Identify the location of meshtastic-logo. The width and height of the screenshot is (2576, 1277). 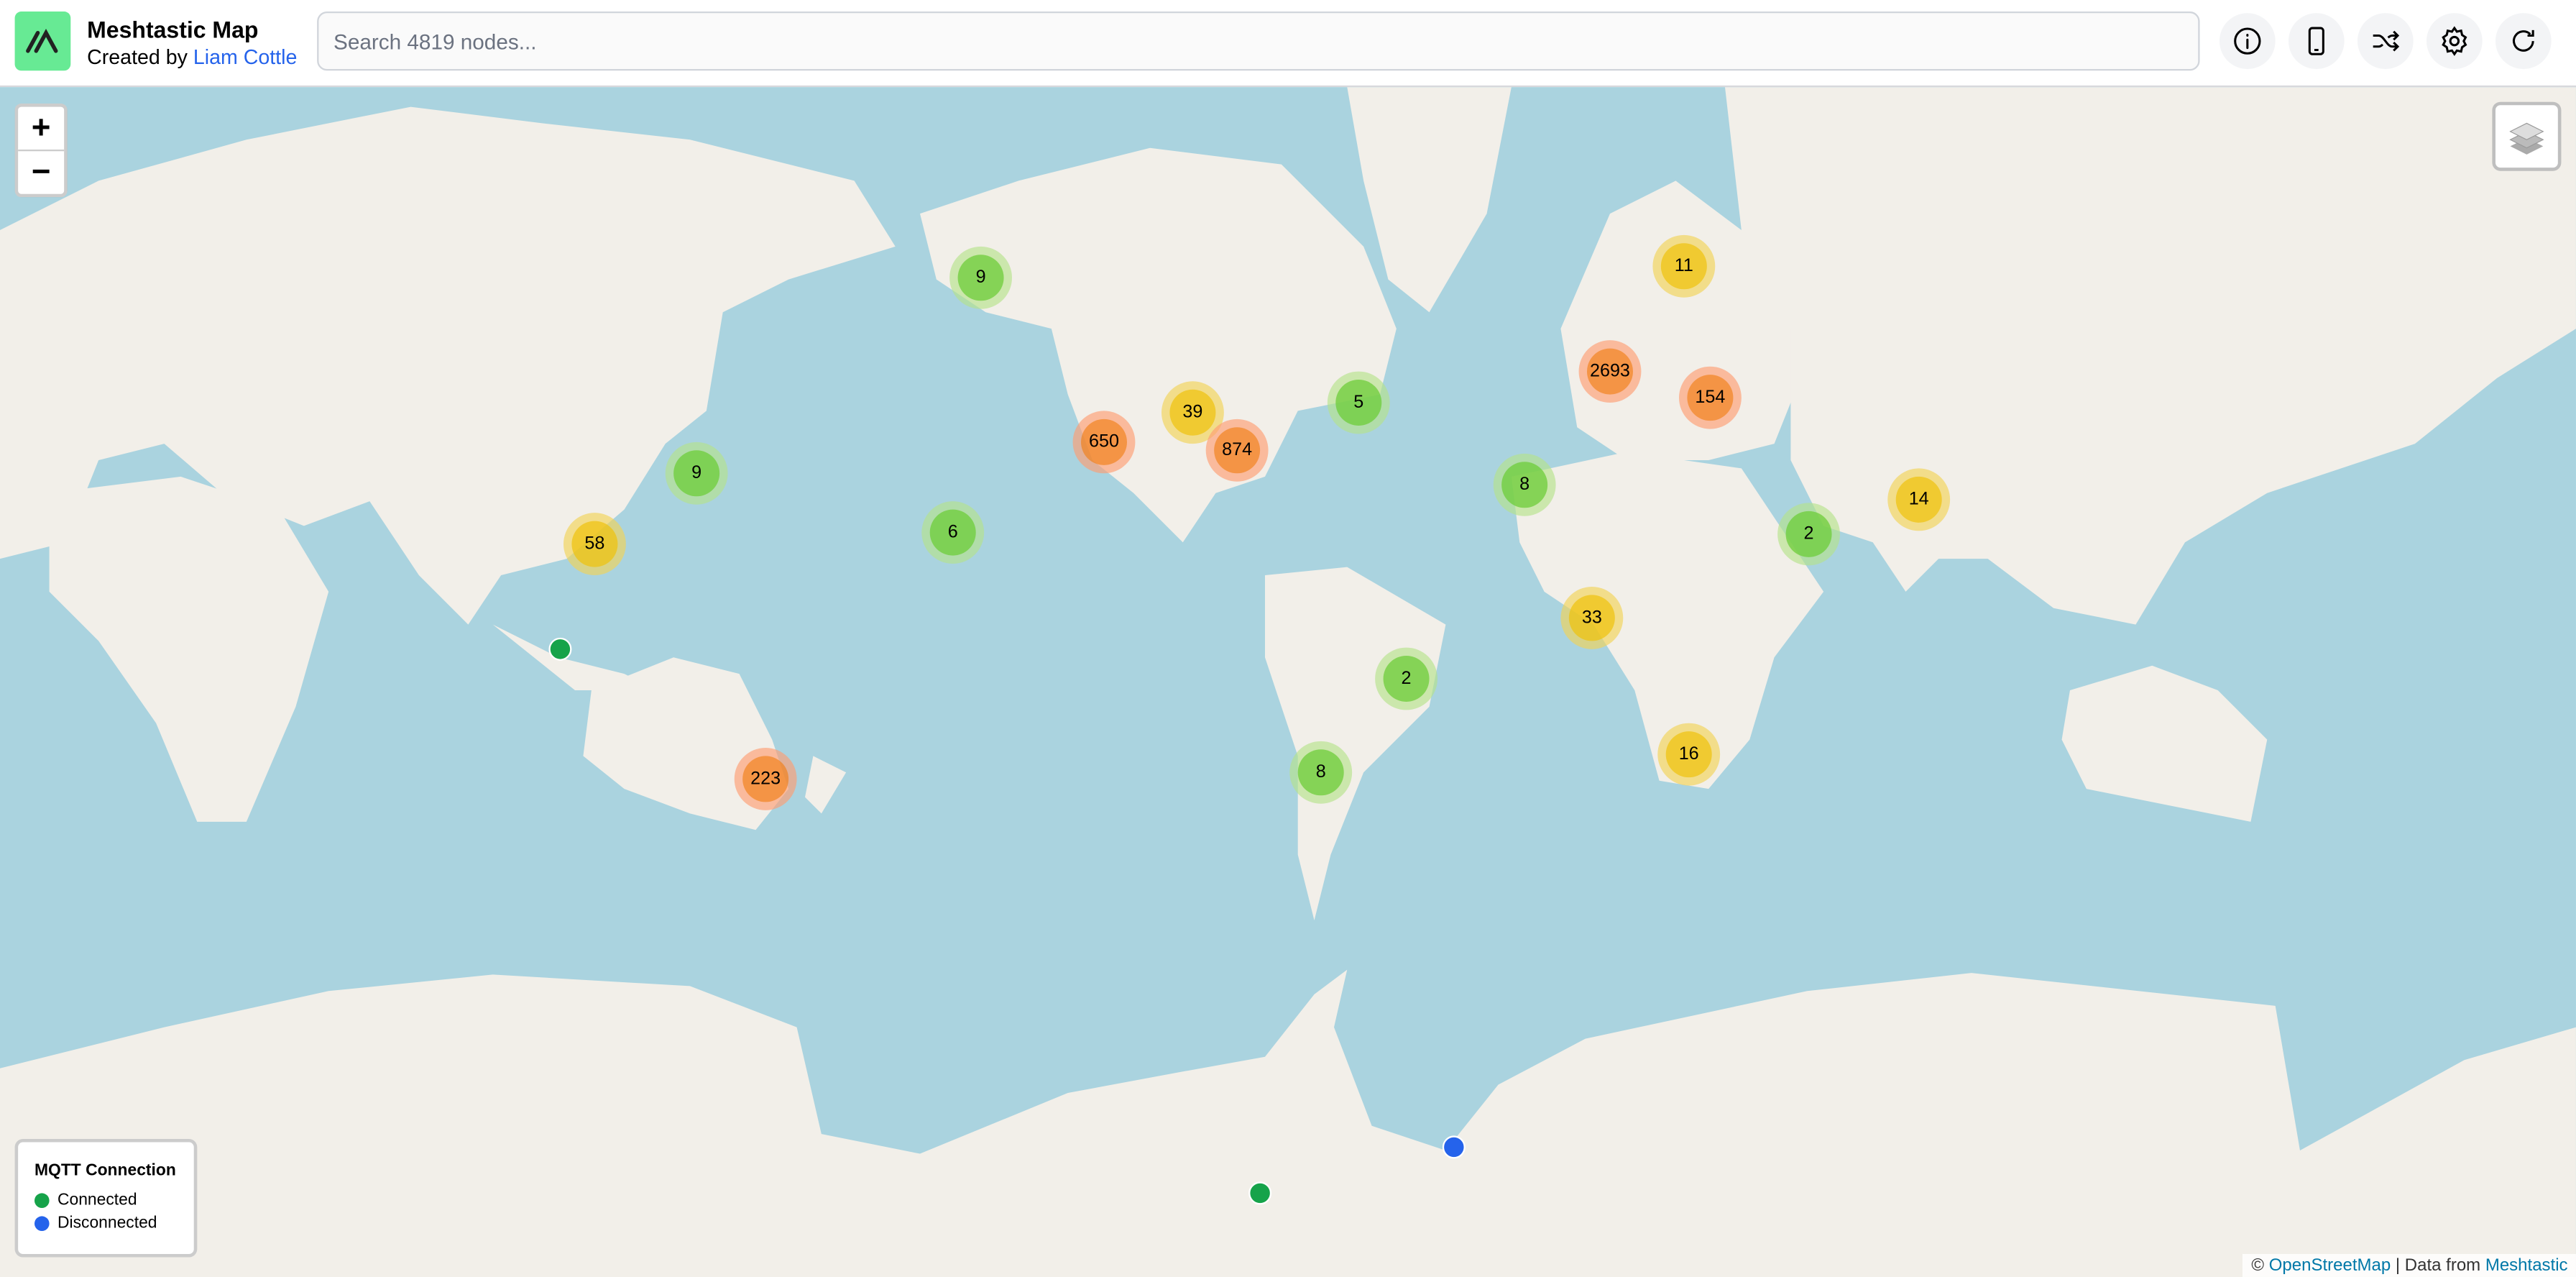
(42, 41).